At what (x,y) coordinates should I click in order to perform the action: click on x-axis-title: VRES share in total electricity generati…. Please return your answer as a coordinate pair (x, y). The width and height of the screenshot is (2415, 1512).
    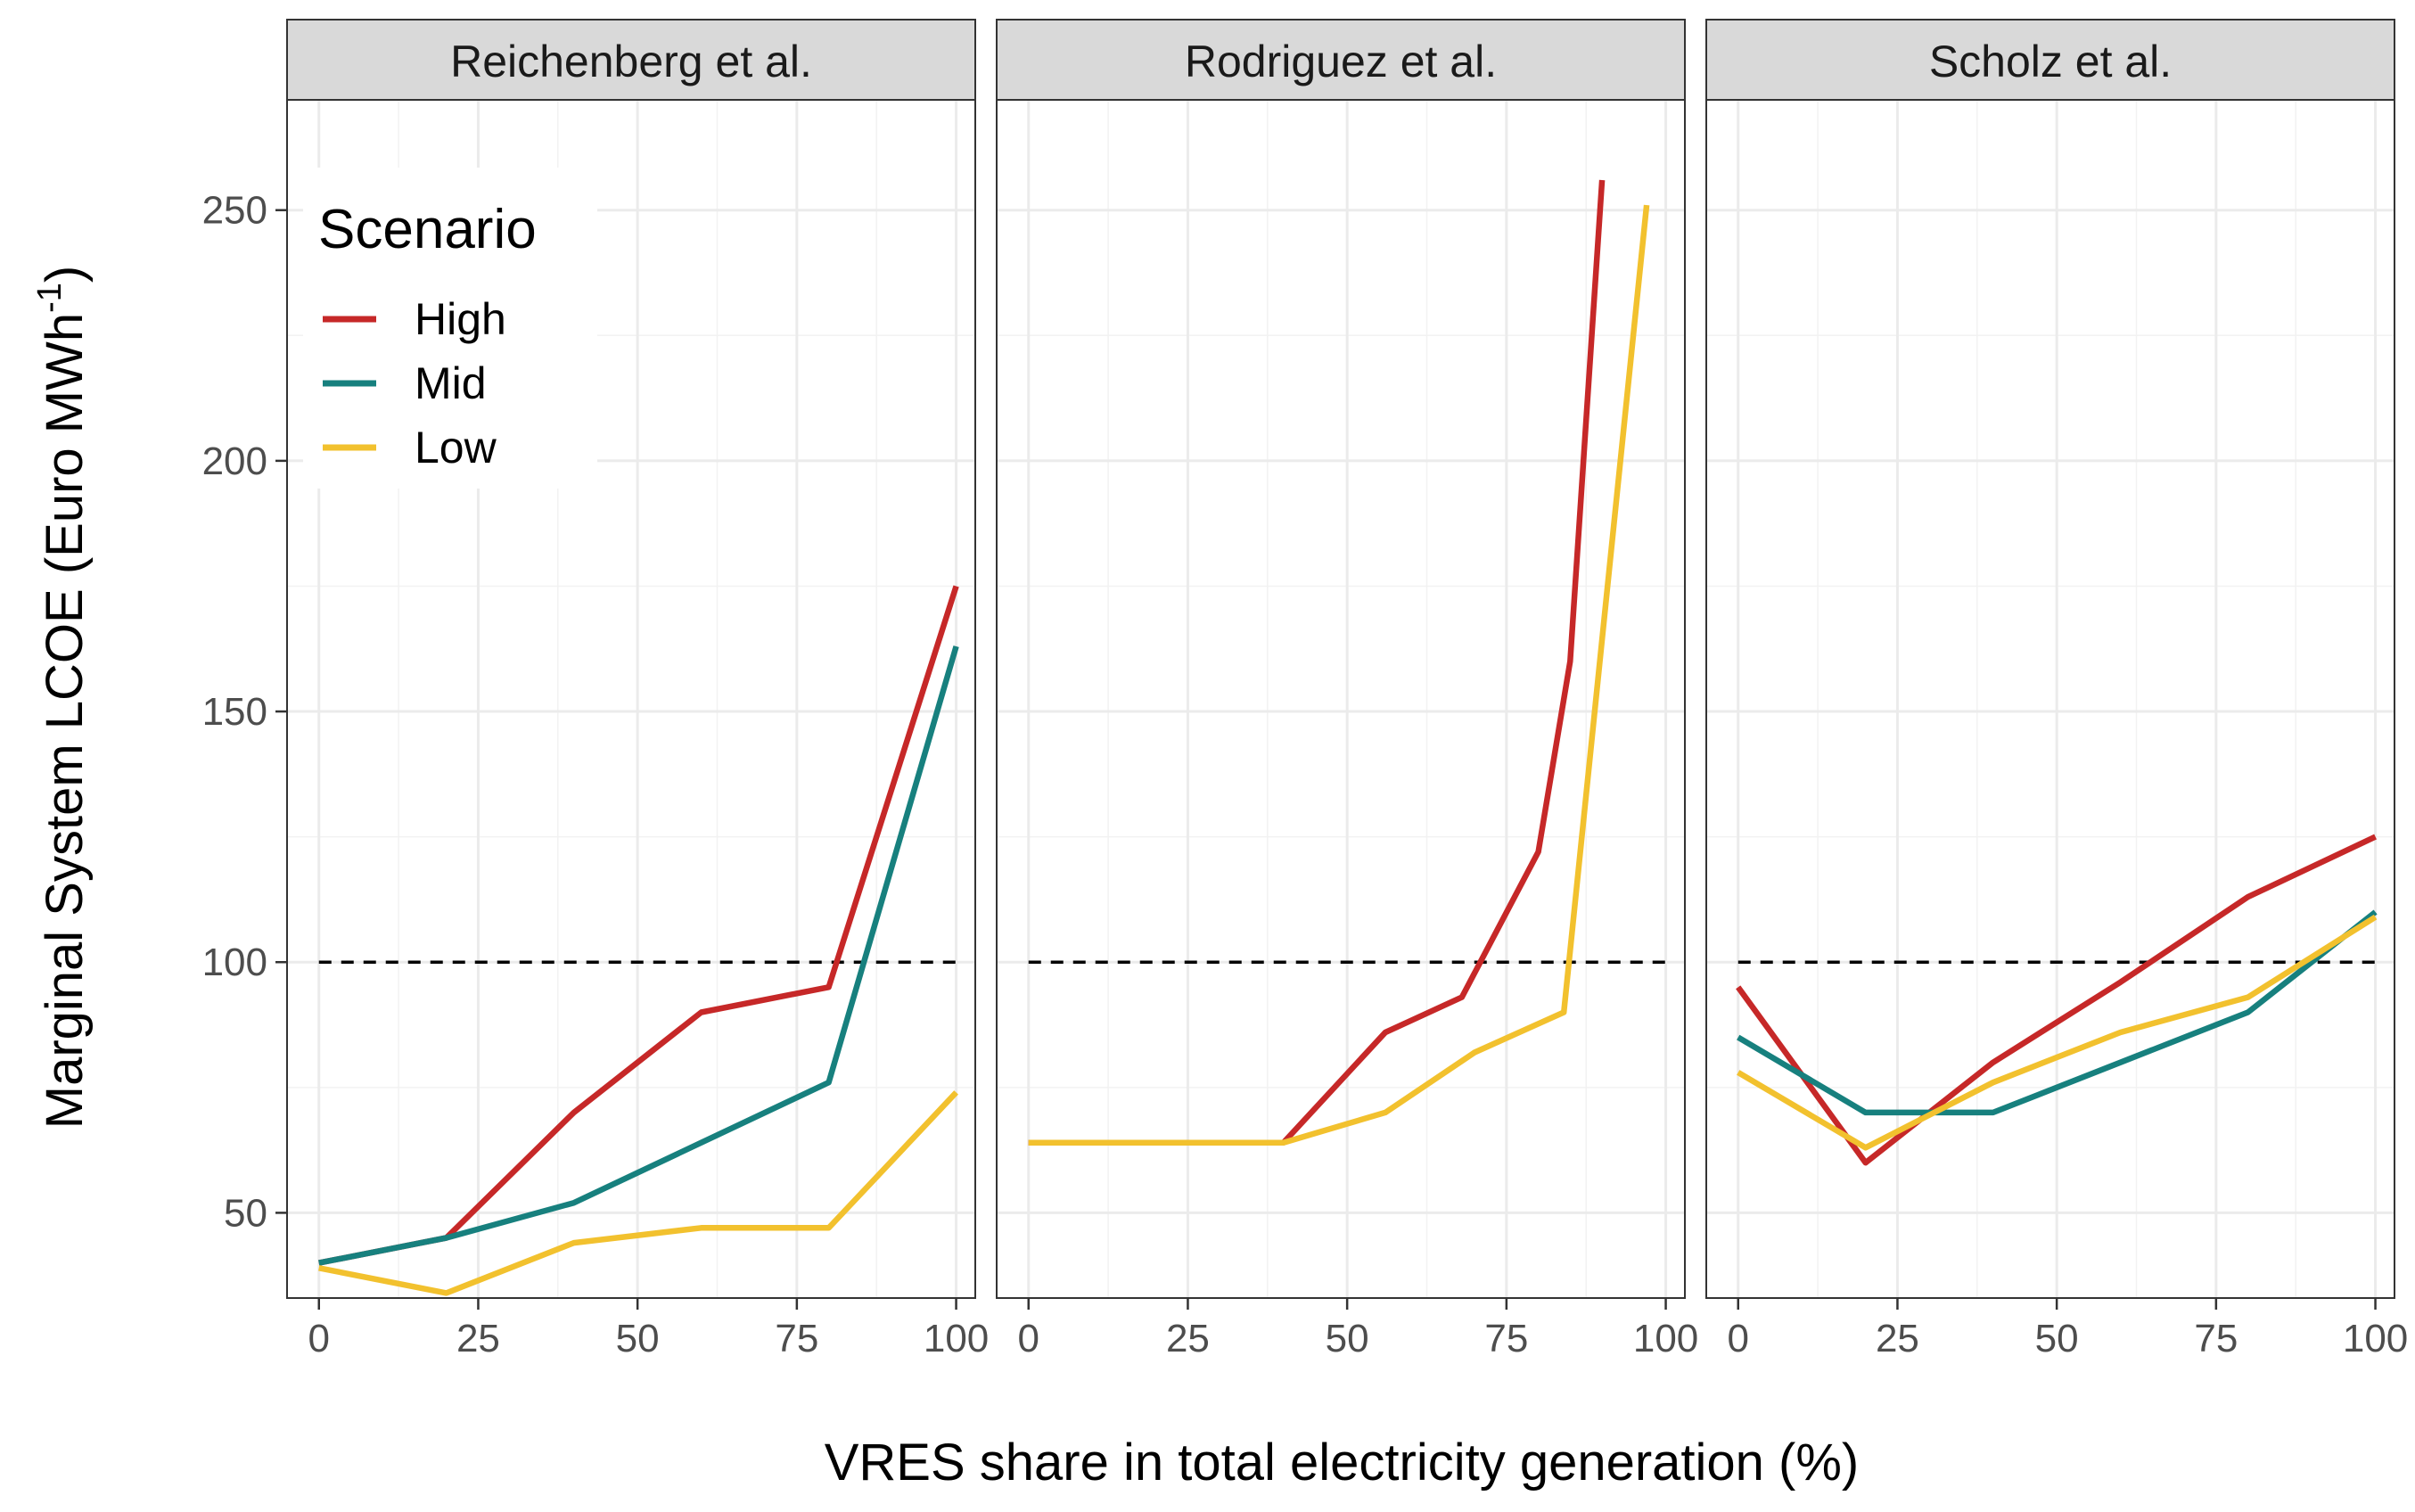
    Looking at the image, I should click on (1342, 1462).